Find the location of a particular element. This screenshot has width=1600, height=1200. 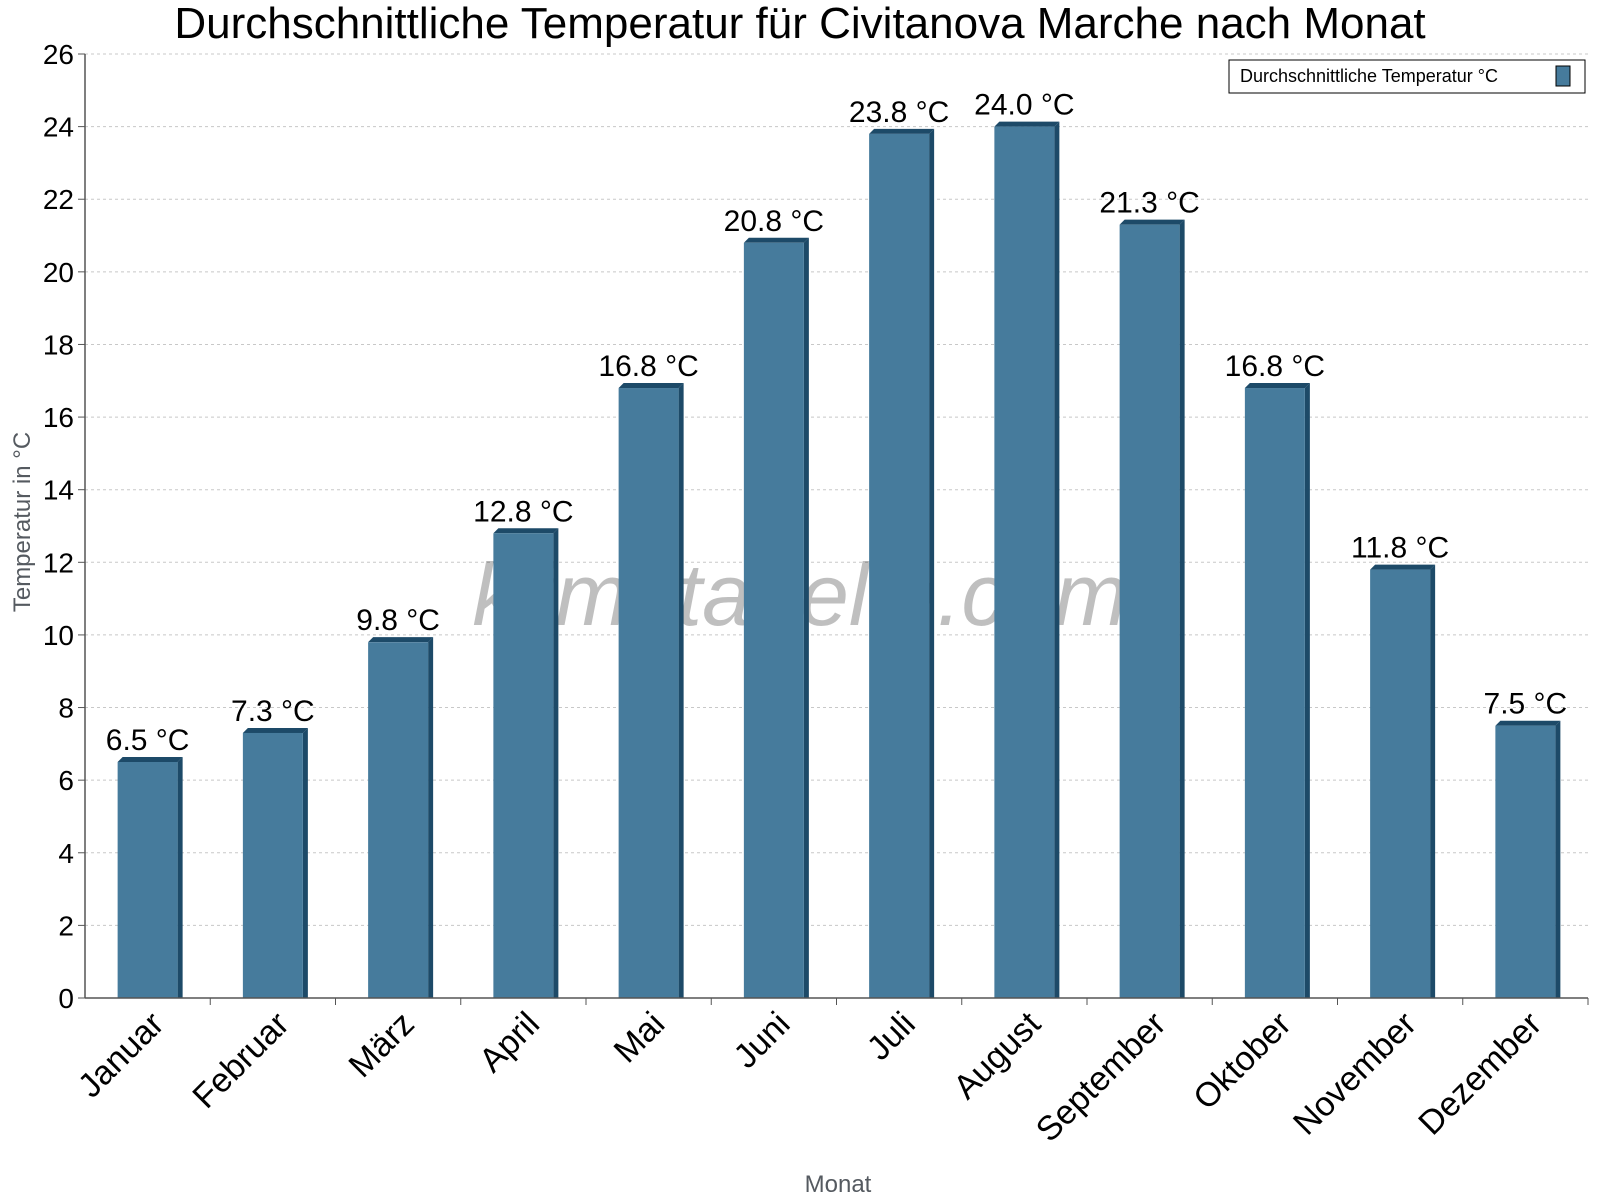

y-tick-label-26: 26 is located at coordinates (58, 54).